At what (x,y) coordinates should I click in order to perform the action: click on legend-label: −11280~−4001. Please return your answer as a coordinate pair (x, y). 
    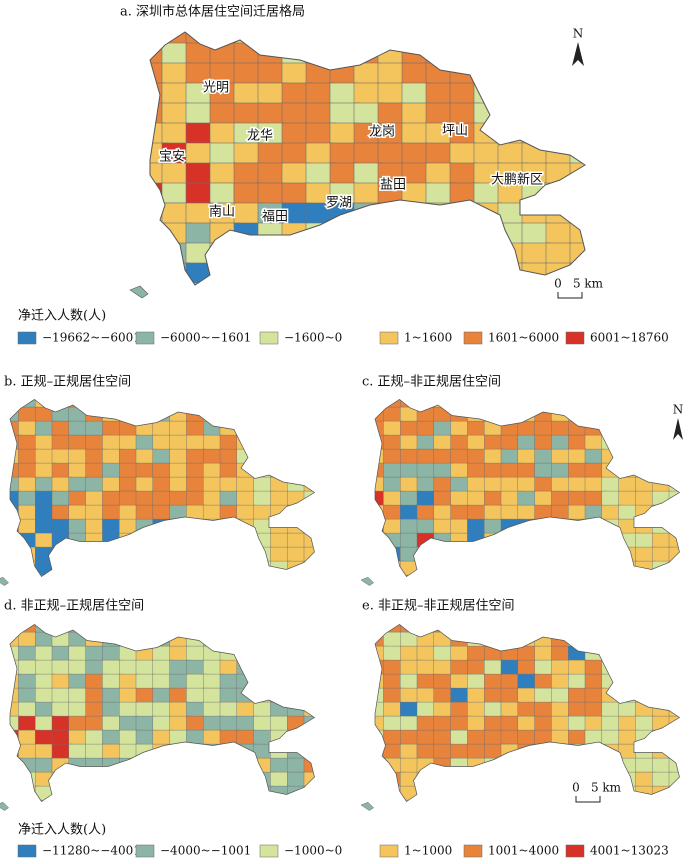
    Looking at the image, I should click on (91, 851).